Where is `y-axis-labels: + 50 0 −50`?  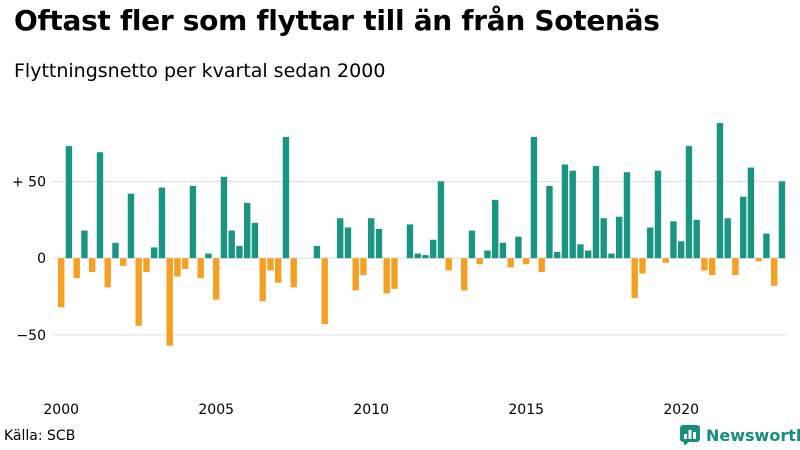
y-axis-labels: + 50 0 −50 is located at coordinates (29, 259).